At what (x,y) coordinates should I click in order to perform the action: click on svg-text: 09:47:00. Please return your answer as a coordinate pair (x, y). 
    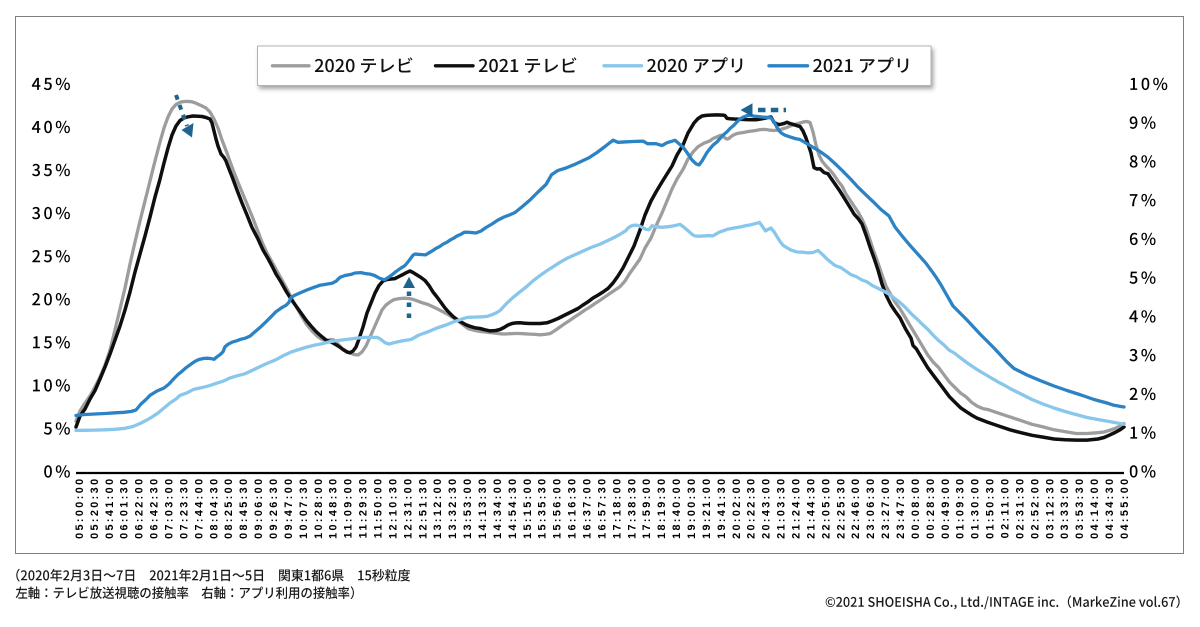
    Looking at the image, I should click on (289, 508).